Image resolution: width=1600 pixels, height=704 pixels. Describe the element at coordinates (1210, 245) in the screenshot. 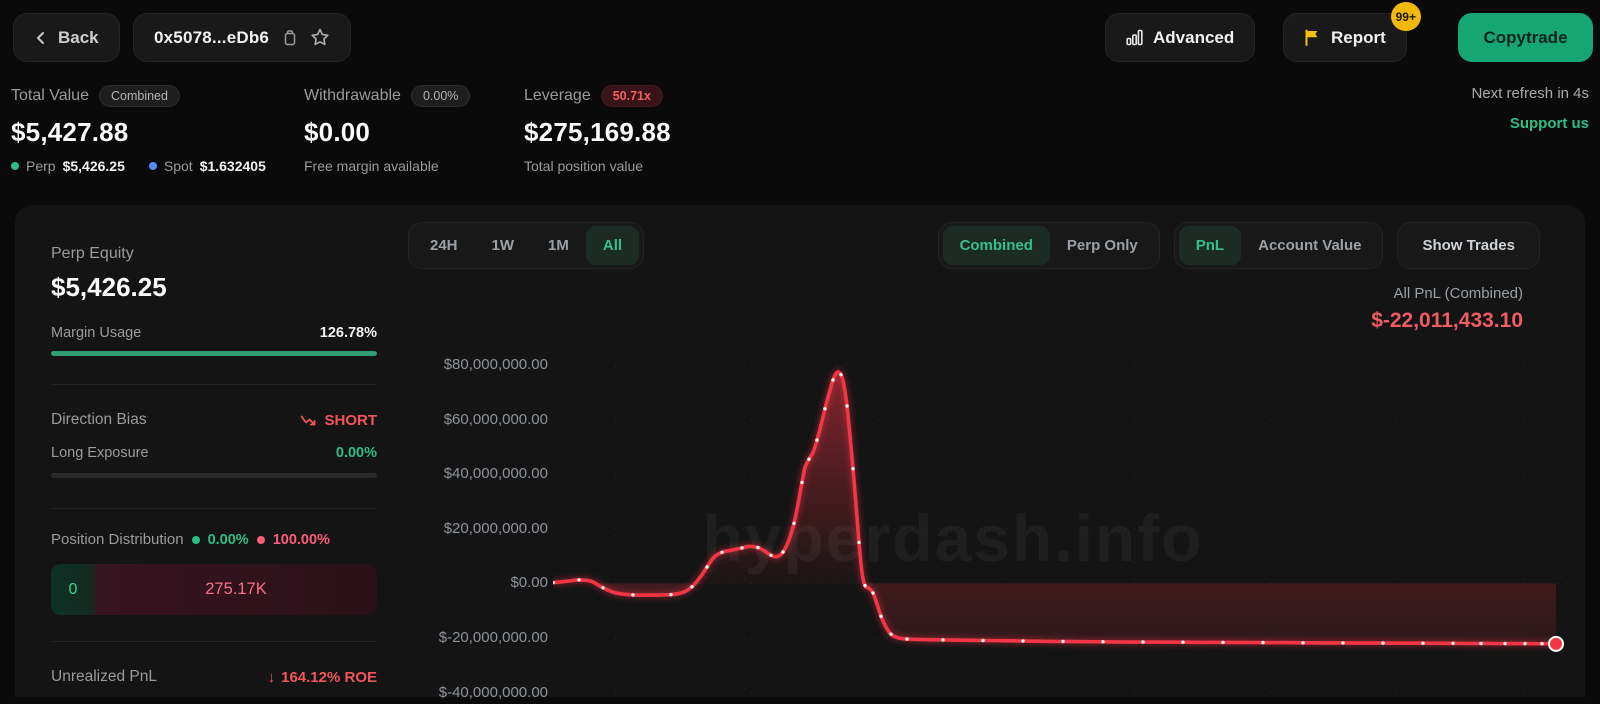

I see `metric-pnl-button: PnL` at that location.